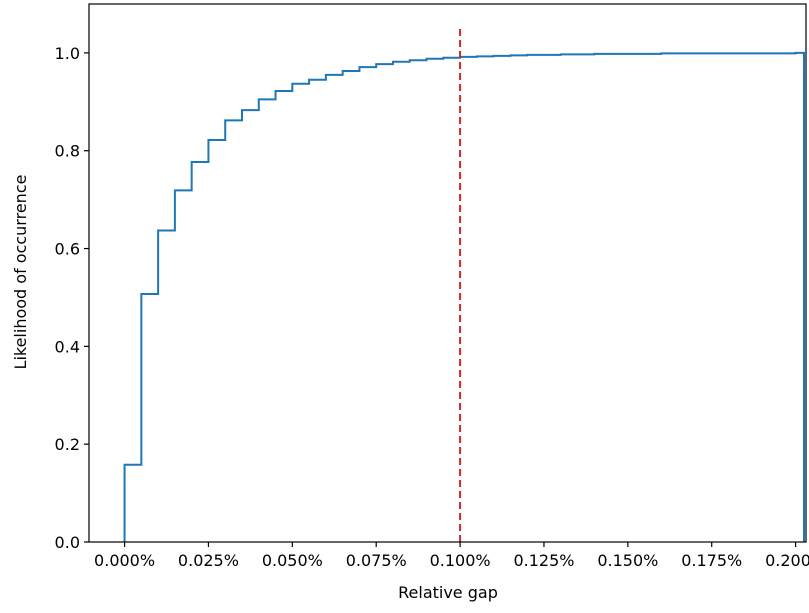  Describe the element at coordinates (543, 560) in the screenshot. I see `x-tick-label: 0.125%` at that location.